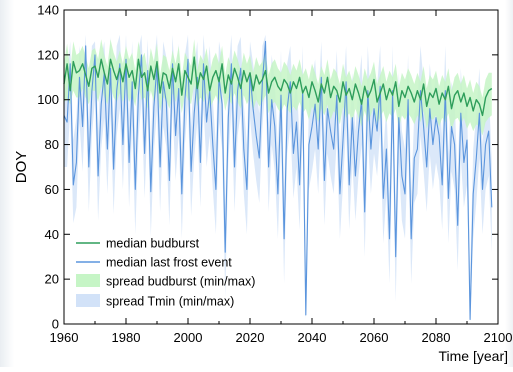 Image resolution: width=513 pixels, height=372 pixels. Describe the element at coordinates (474, 356) in the screenshot. I see `x-axis-label: Time [year]` at that location.